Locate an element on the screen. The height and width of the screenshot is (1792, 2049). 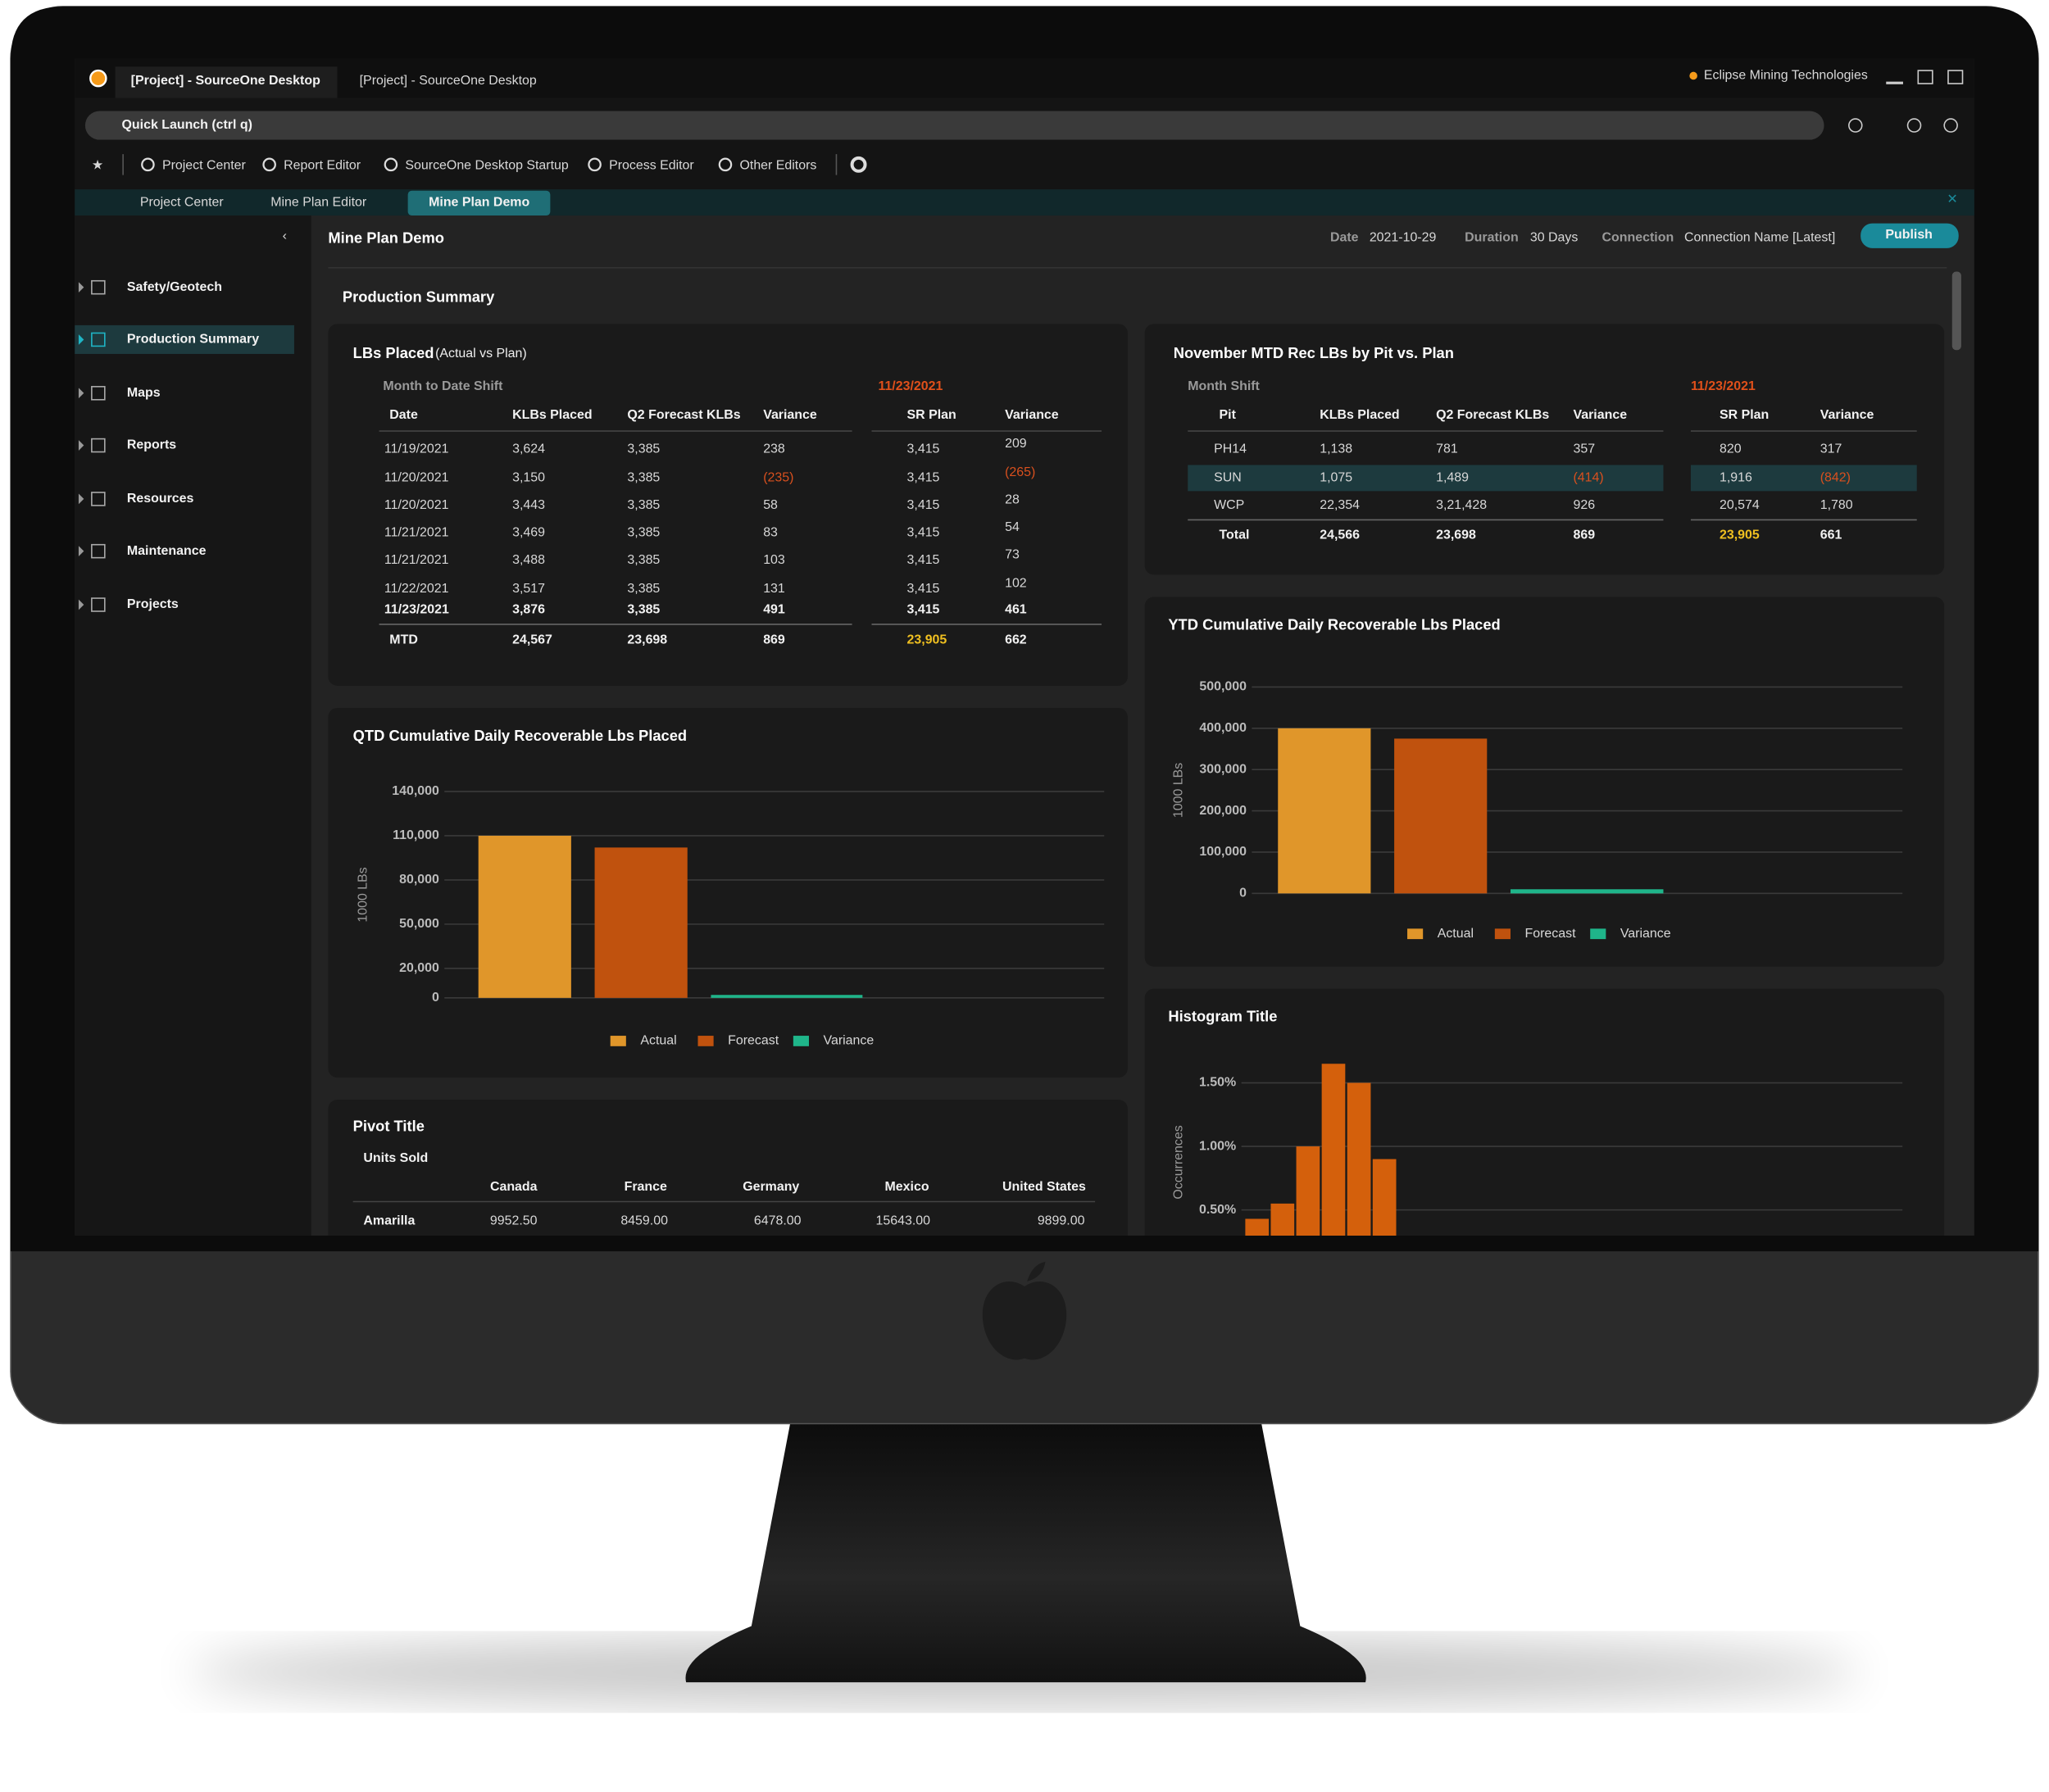
table-cell: 9899.00 is located at coordinates (1061, 1221).